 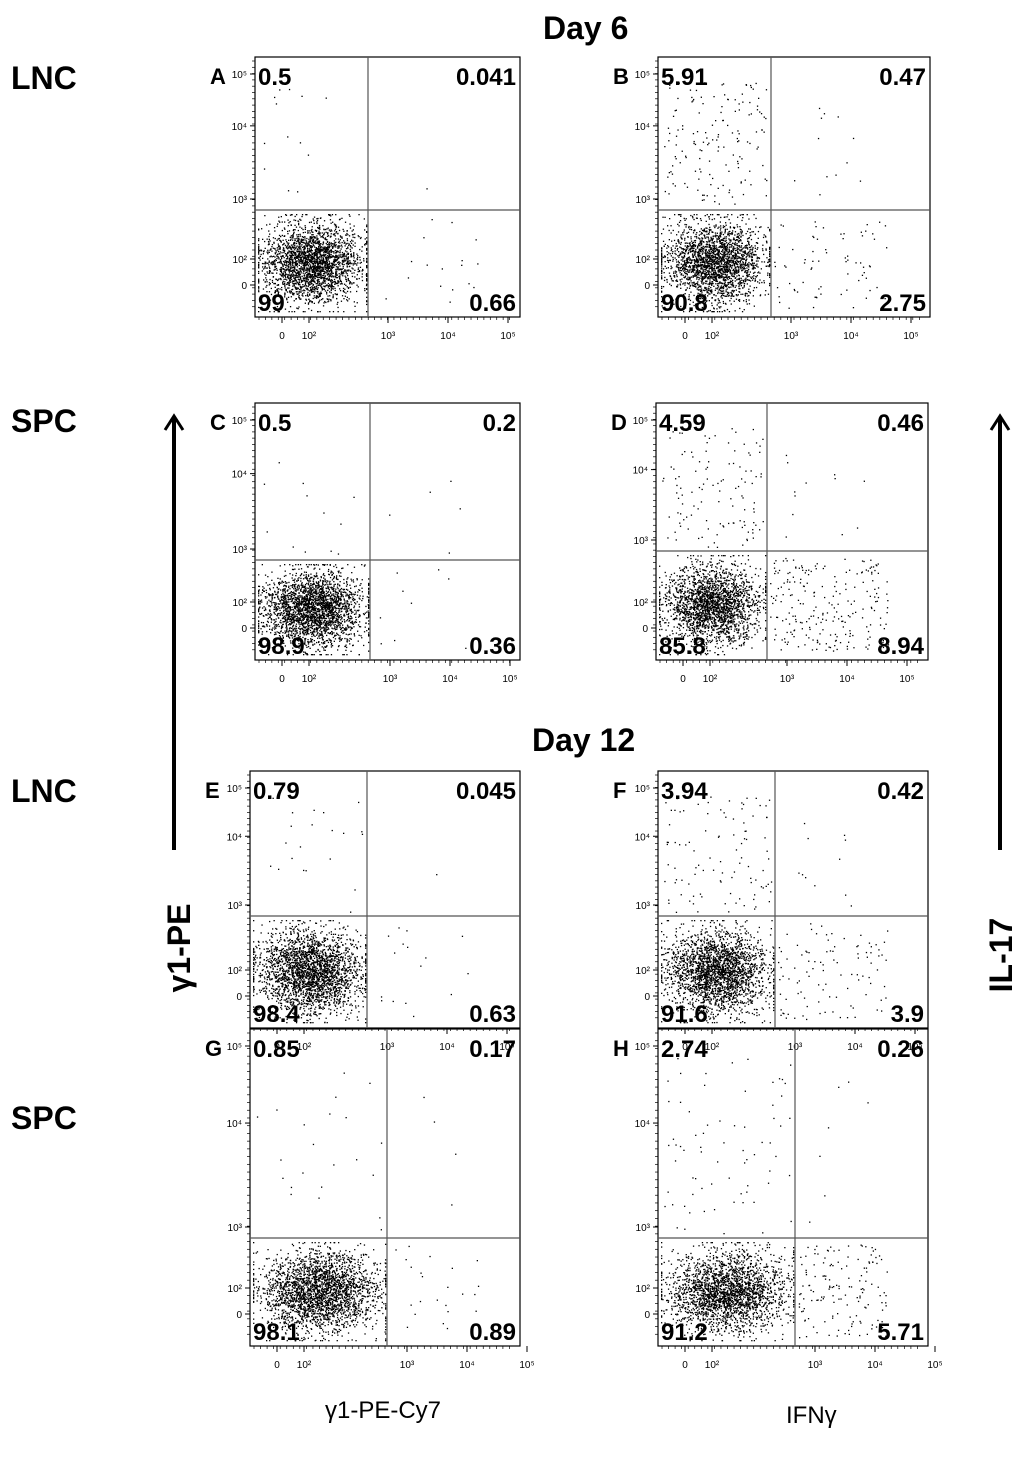 I want to click on quadrant-value-lower-right: 5.71, so click(x=900, y=1332).